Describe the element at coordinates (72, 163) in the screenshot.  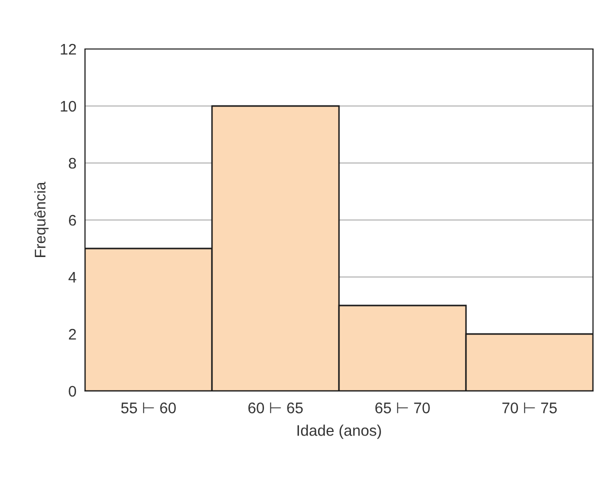
I see `y-tick-label: 8` at that location.